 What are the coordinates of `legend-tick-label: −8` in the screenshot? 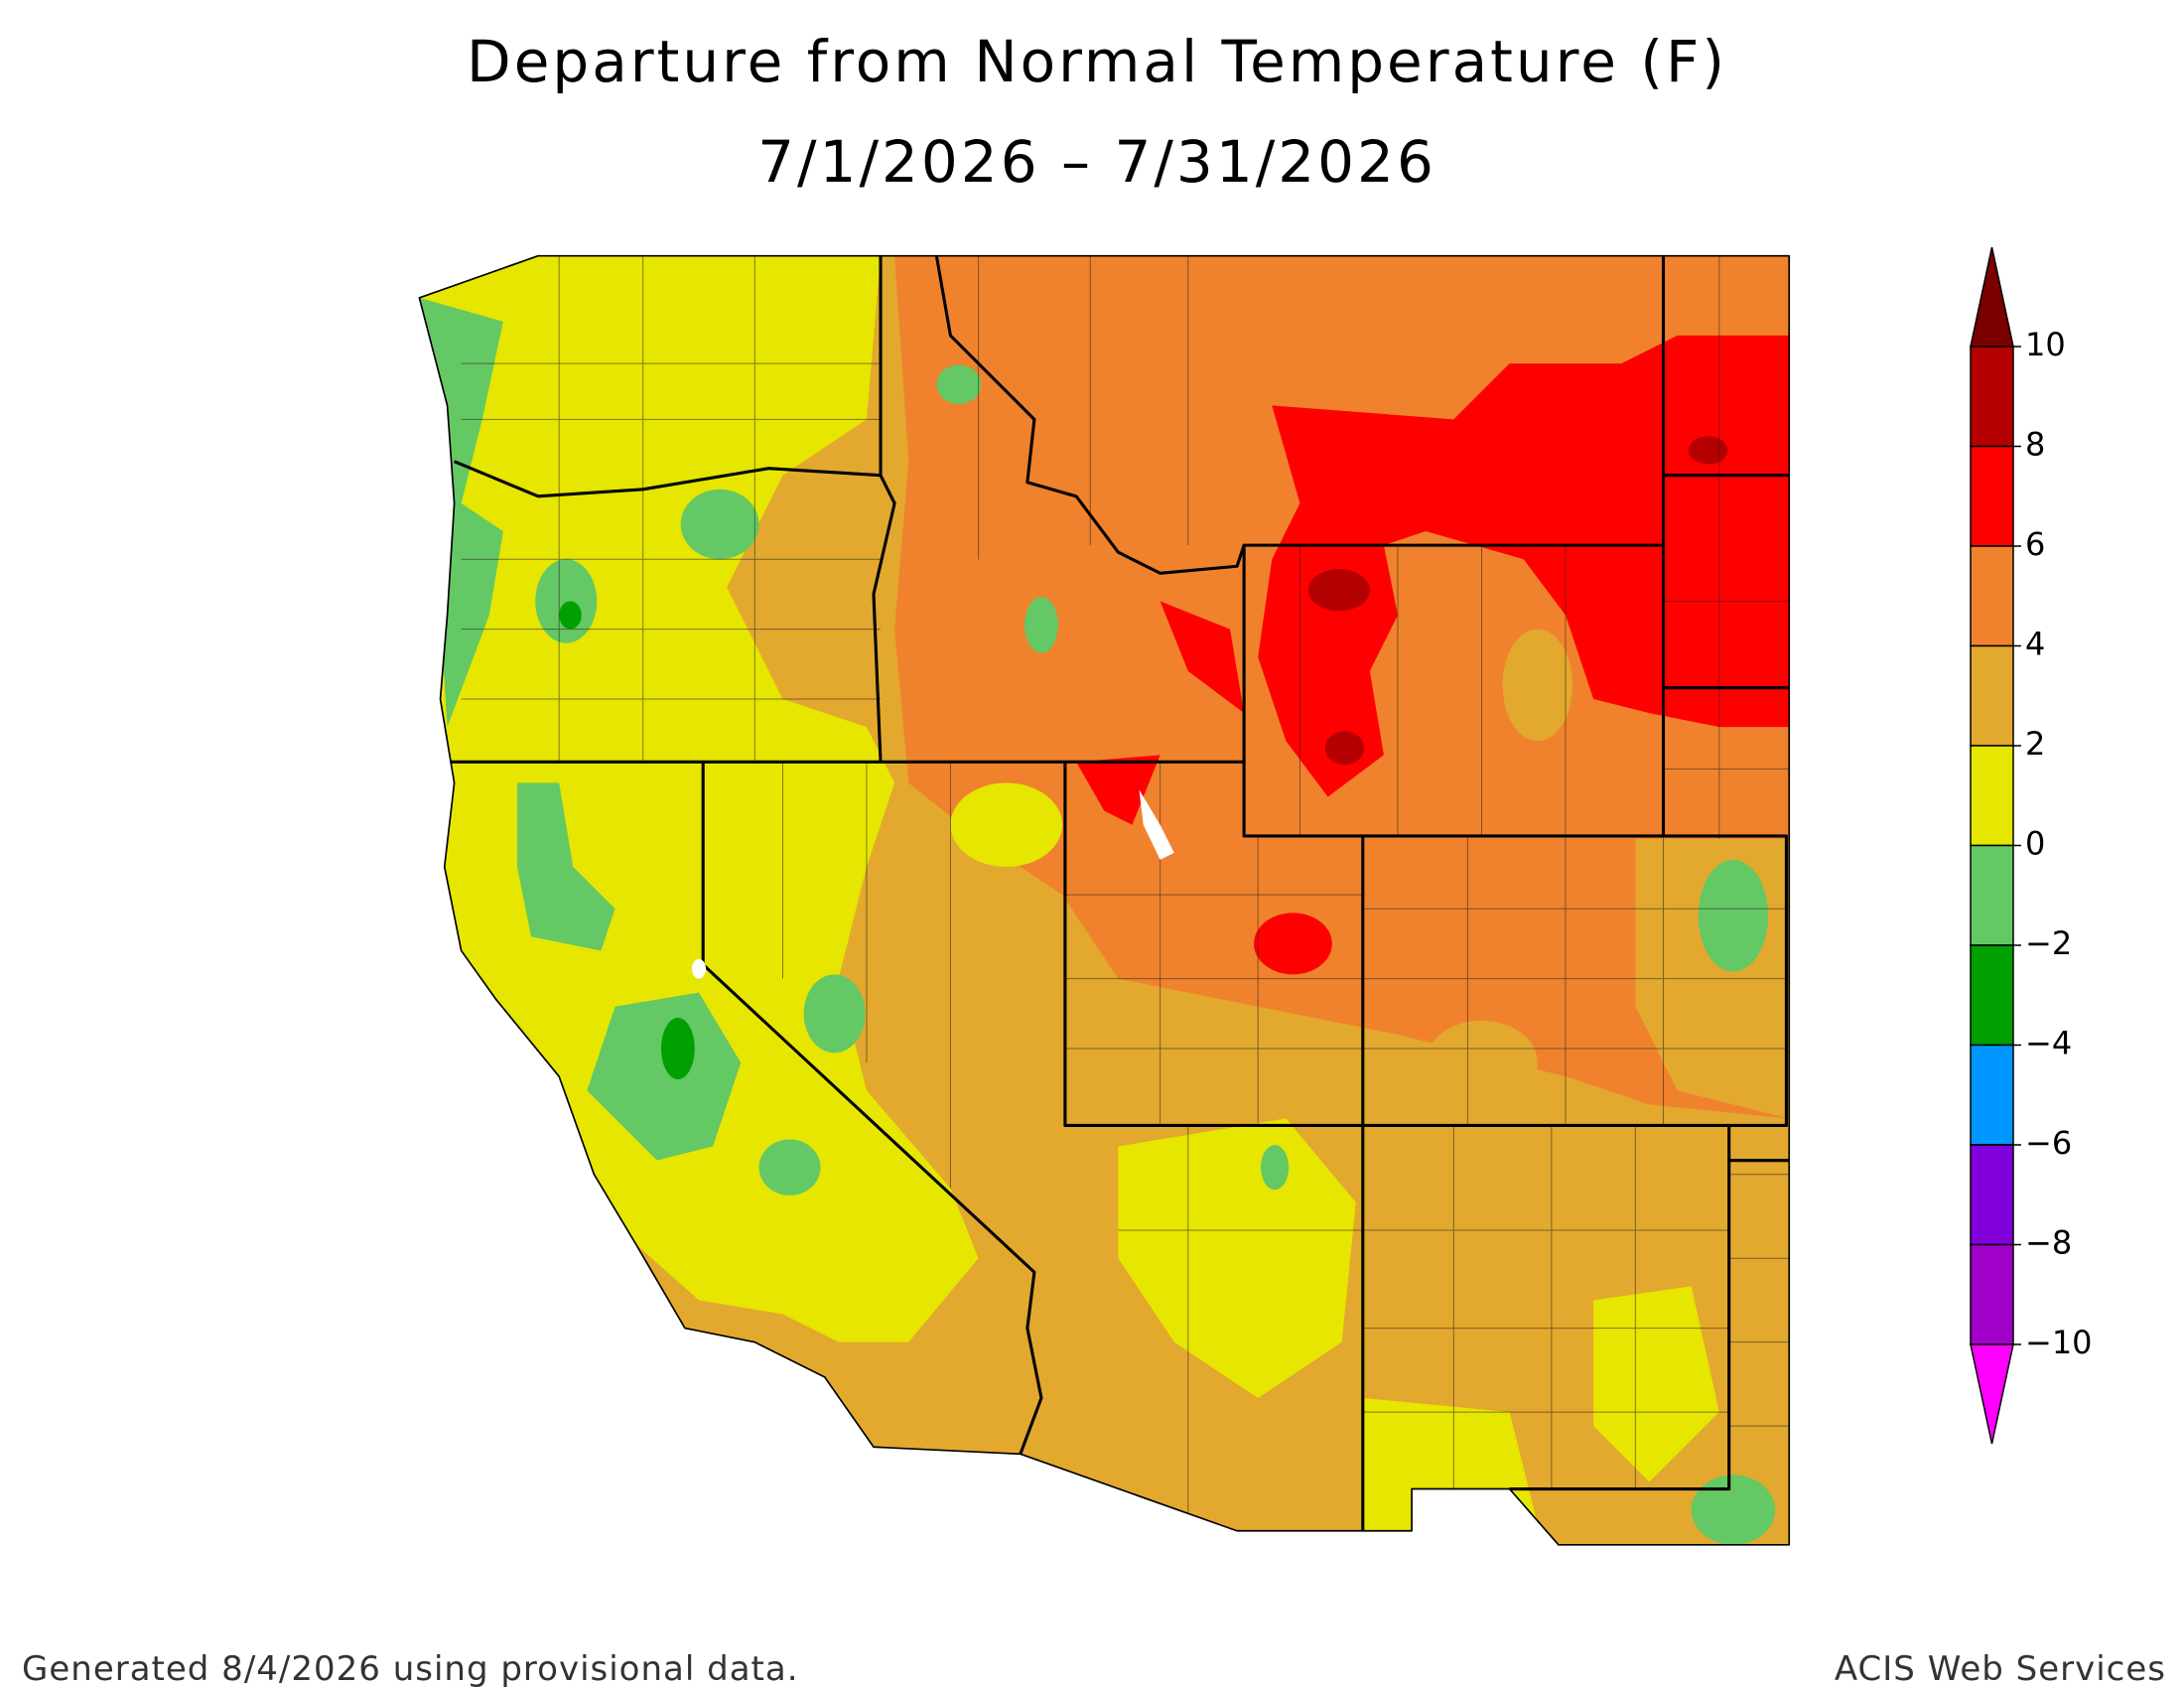 It's located at (2048, 1243).